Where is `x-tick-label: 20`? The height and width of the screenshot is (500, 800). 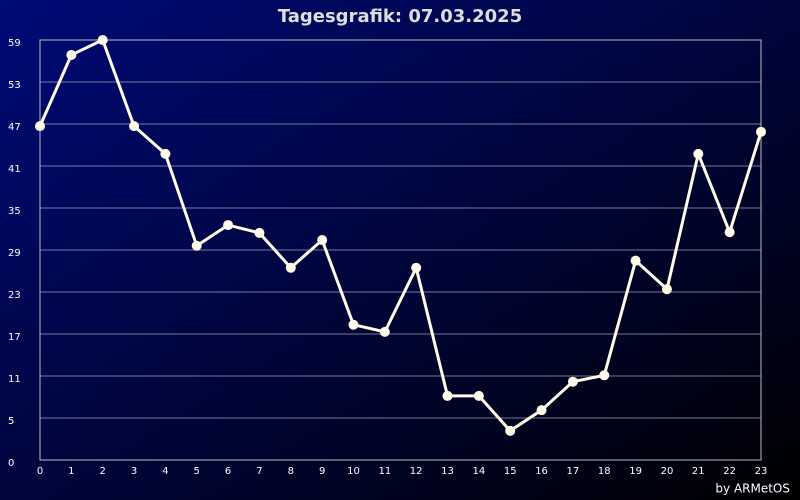
x-tick-label: 20 is located at coordinates (667, 471).